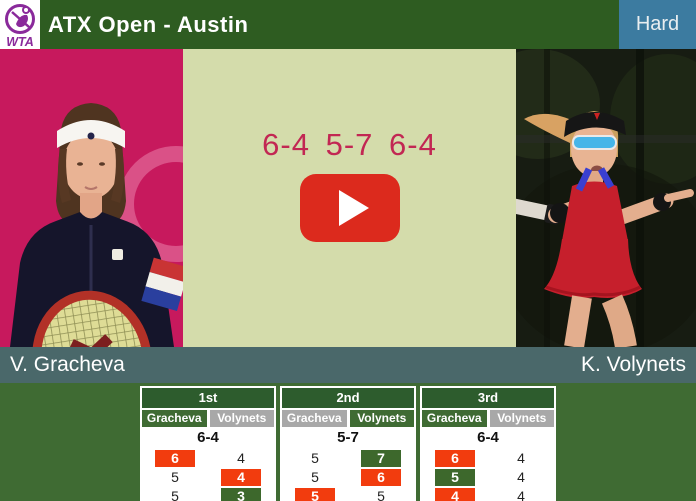  Describe the element at coordinates (353, 208) in the screenshot. I see `youtube-play-icon` at that location.